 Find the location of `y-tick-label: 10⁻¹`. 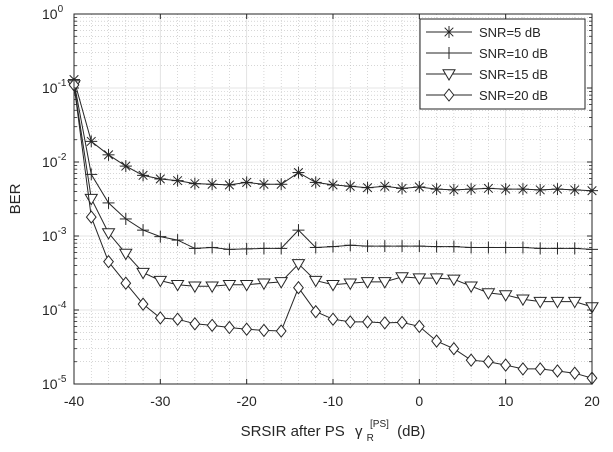

y-tick-label: 10⁻¹ is located at coordinates (54, 87).